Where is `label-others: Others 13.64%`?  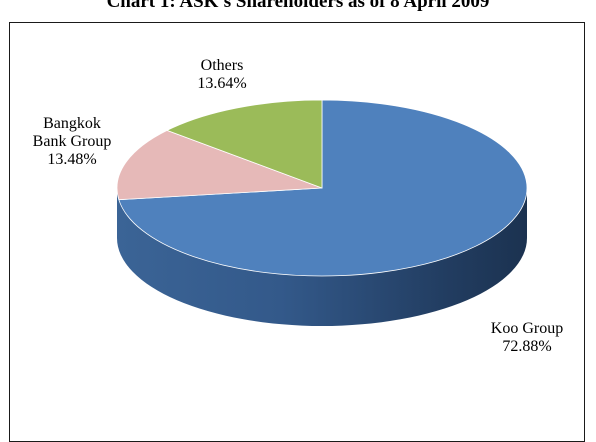 label-others: Others 13.64% is located at coordinates (221, 74).